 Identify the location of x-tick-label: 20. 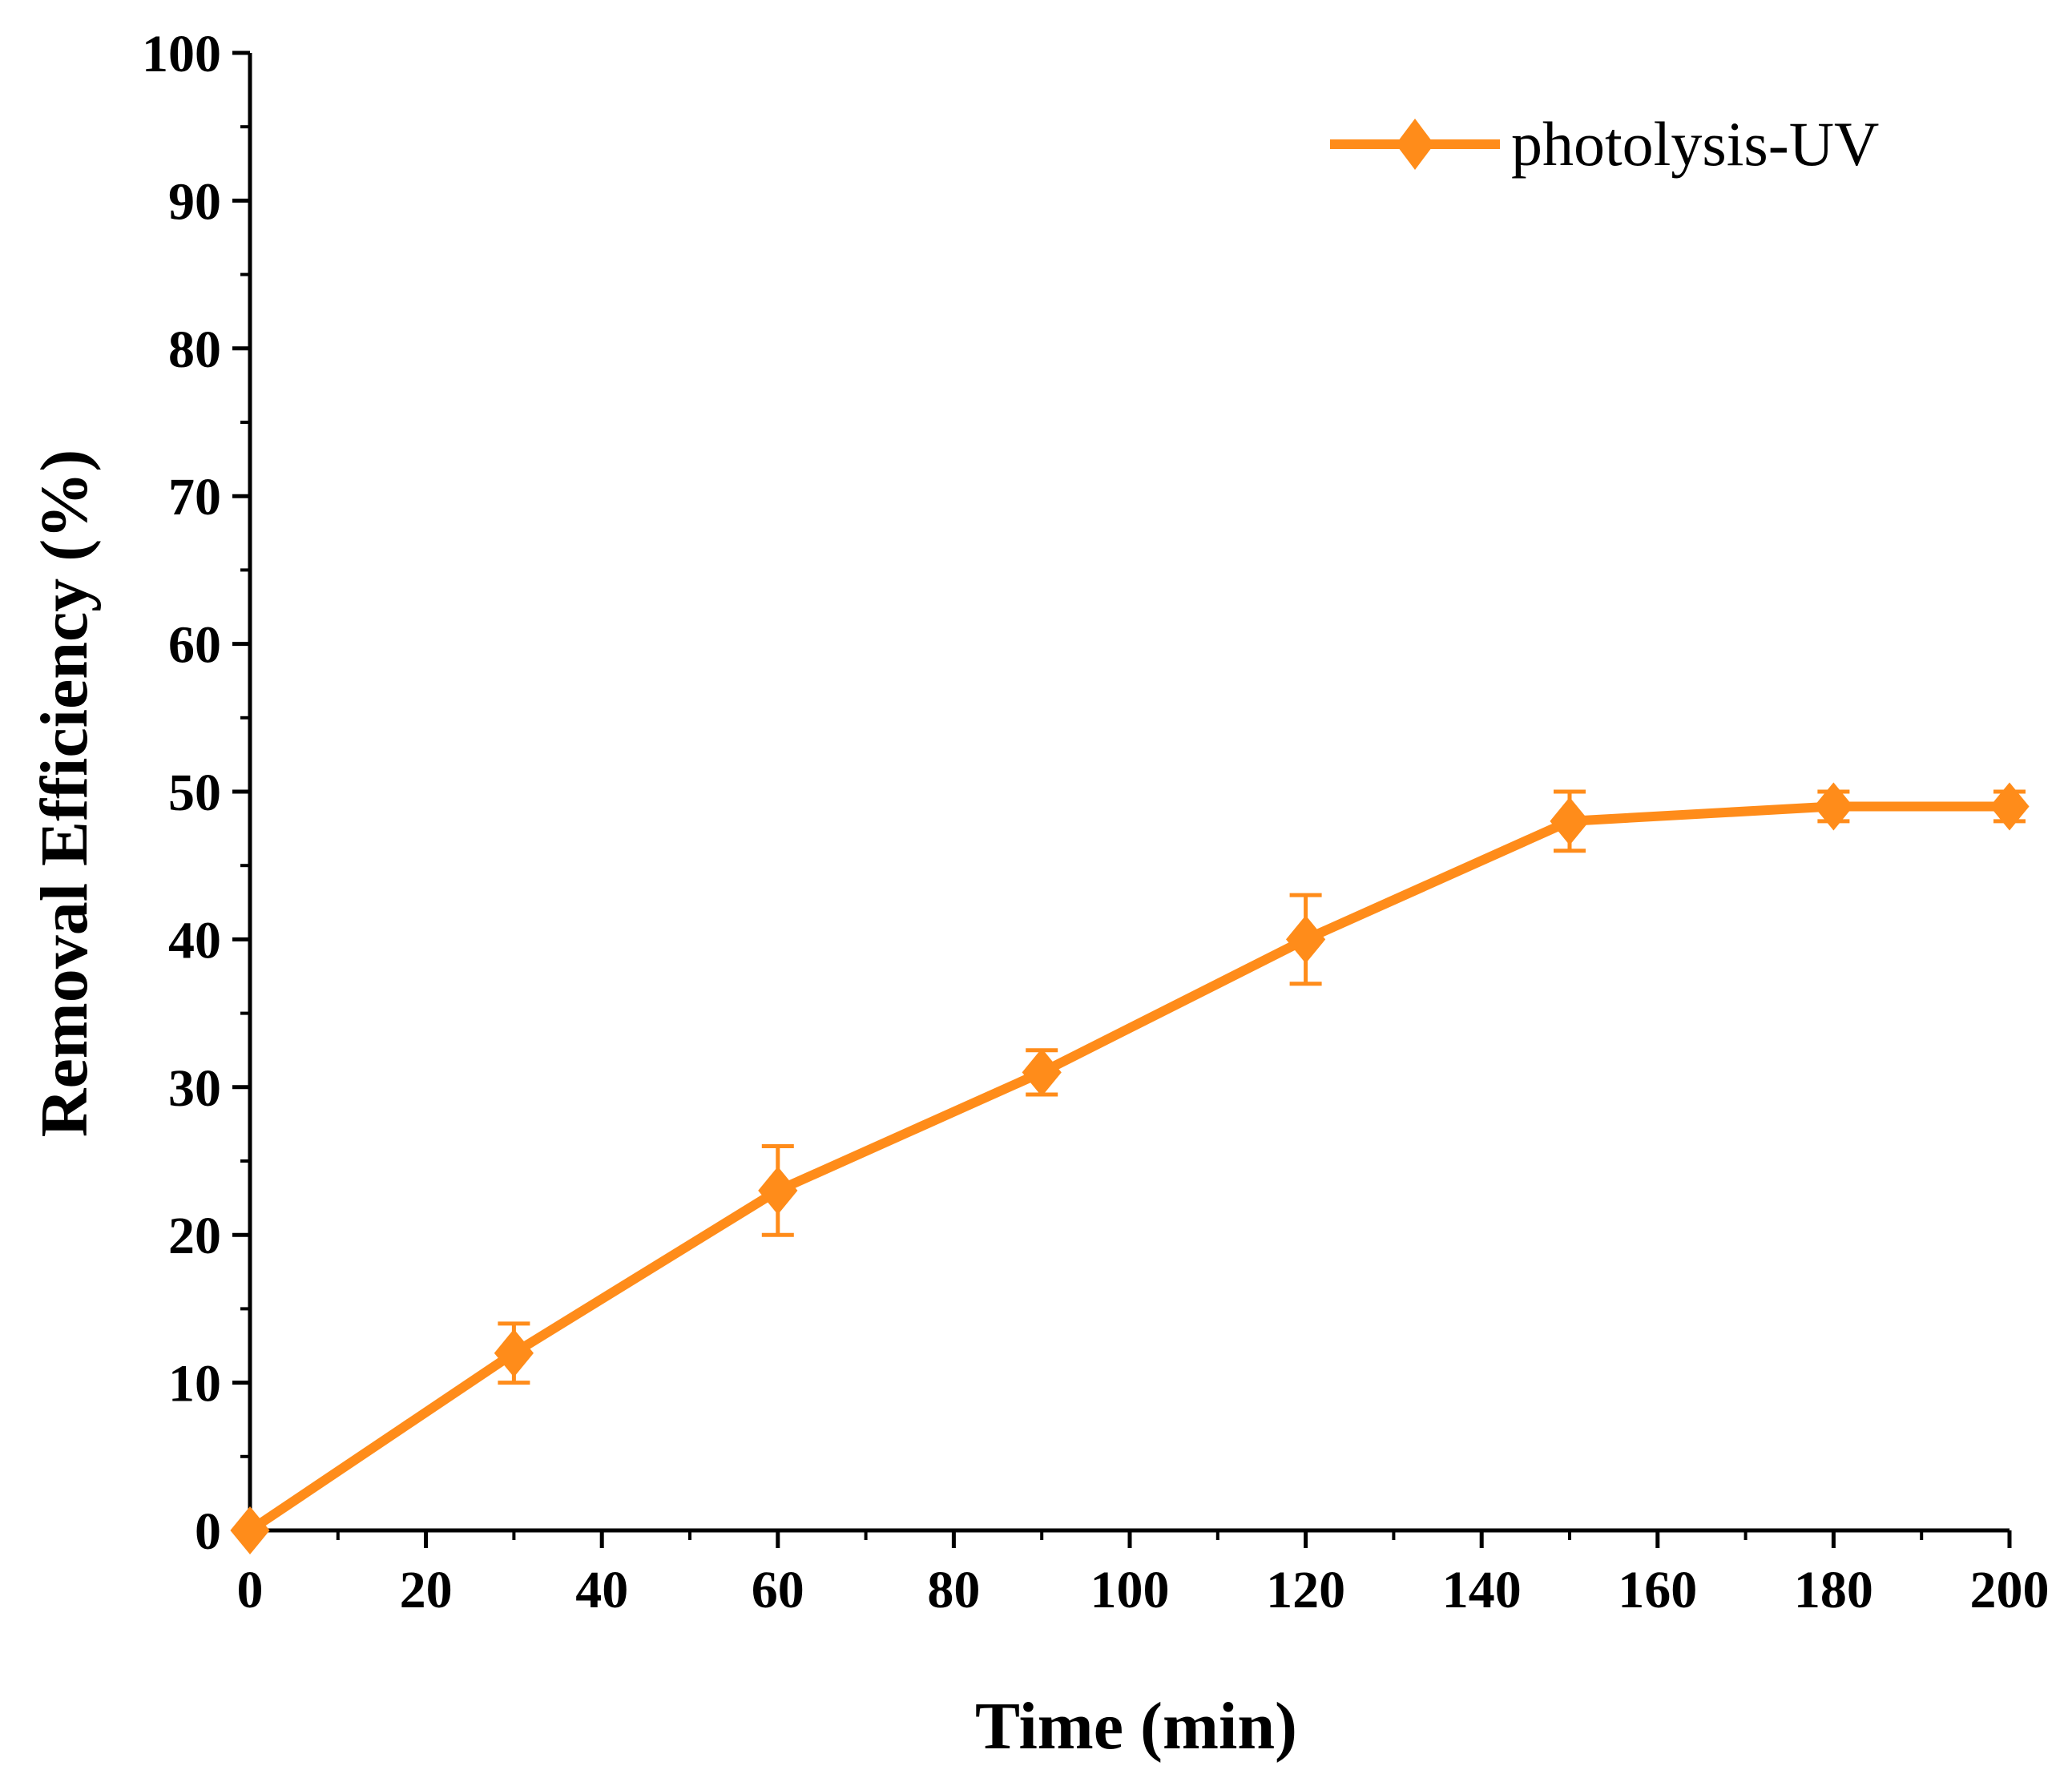
(426, 1590).